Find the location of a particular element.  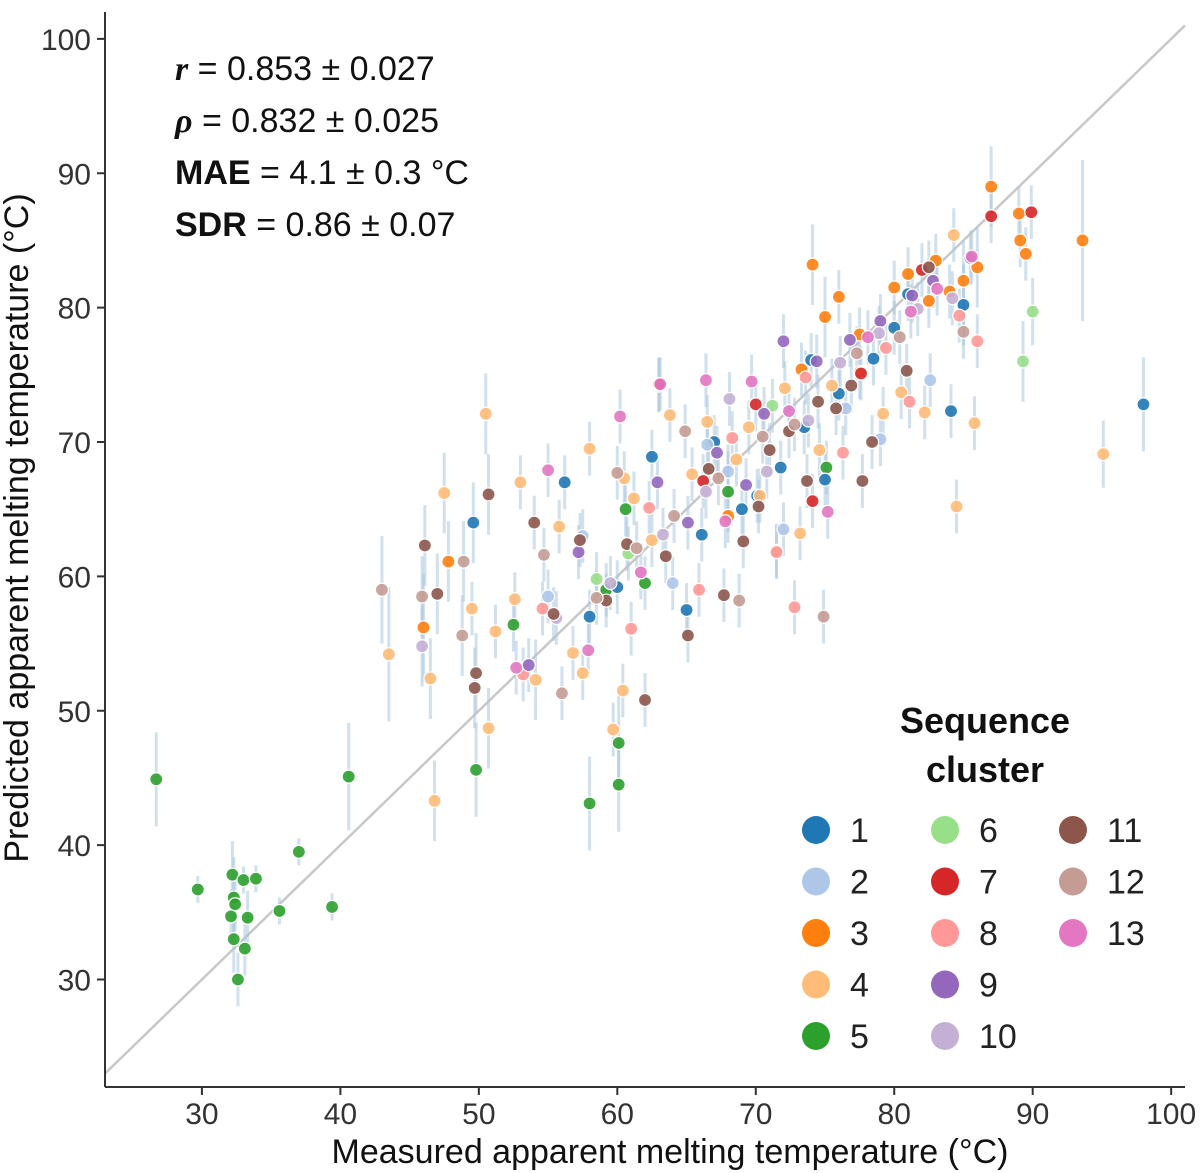

stat-value: = 0.832 ± 0.025 is located at coordinates (316, 121).